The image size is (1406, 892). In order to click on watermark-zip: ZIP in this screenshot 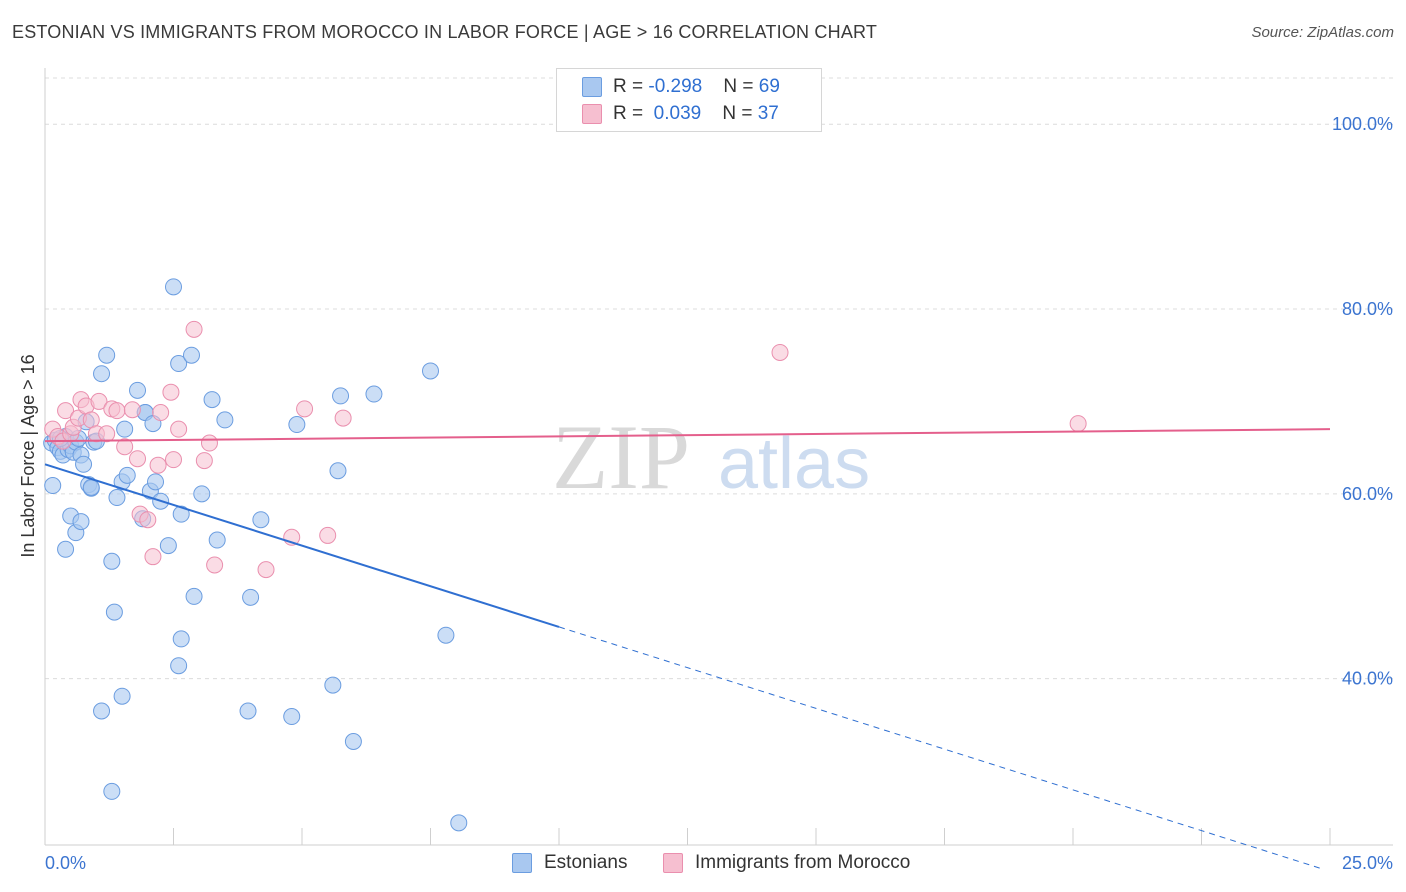, I will do `click(621, 457)`.